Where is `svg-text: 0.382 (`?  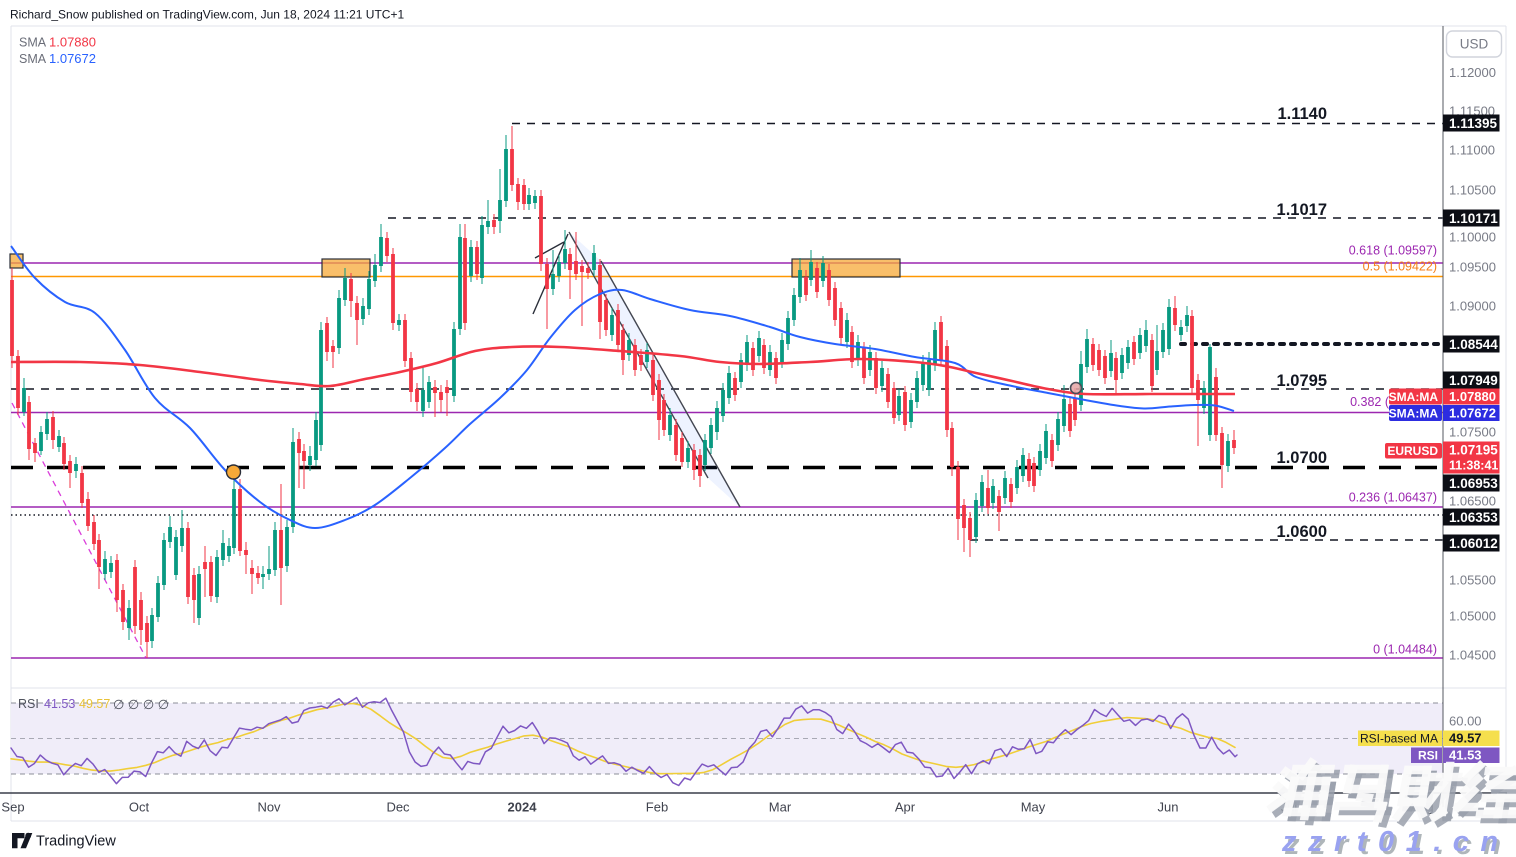
svg-text: 0.382 ( is located at coordinates (1370, 402).